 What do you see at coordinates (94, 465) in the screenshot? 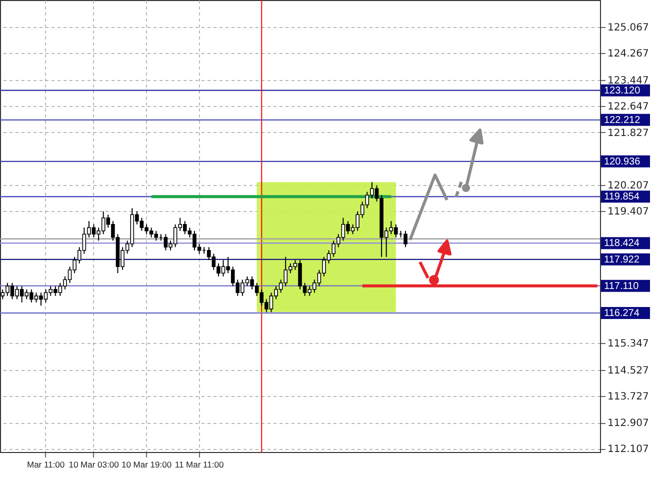
I see `x-tick-label: 10 Mar 03:00` at bounding box center [94, 465].